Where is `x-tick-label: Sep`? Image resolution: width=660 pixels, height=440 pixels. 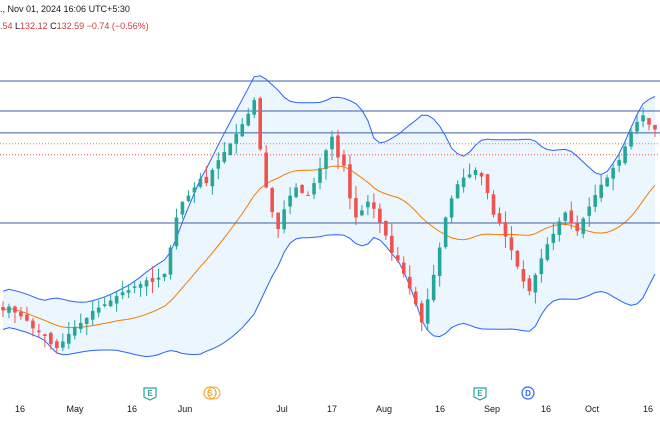
x-tick-label: Sep is located at coordinates (492, 409).